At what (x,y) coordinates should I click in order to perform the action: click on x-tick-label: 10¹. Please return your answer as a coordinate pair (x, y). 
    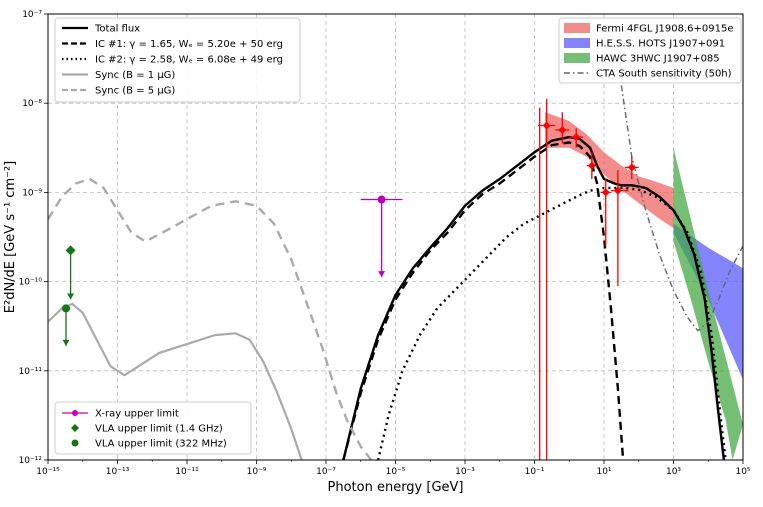
    Looking at the image, I should click on (603, 472).